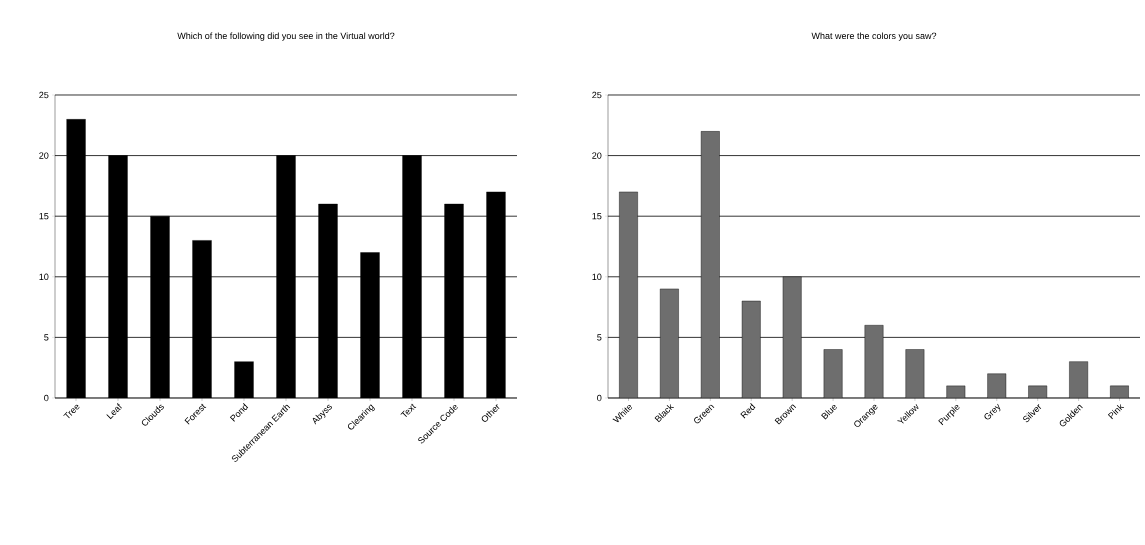 The width and height of the screenshot is (1145, 545). Describe the element at coordinates (71, 411) in the screenshot. I see `x-tick-label: Tree` at that location.